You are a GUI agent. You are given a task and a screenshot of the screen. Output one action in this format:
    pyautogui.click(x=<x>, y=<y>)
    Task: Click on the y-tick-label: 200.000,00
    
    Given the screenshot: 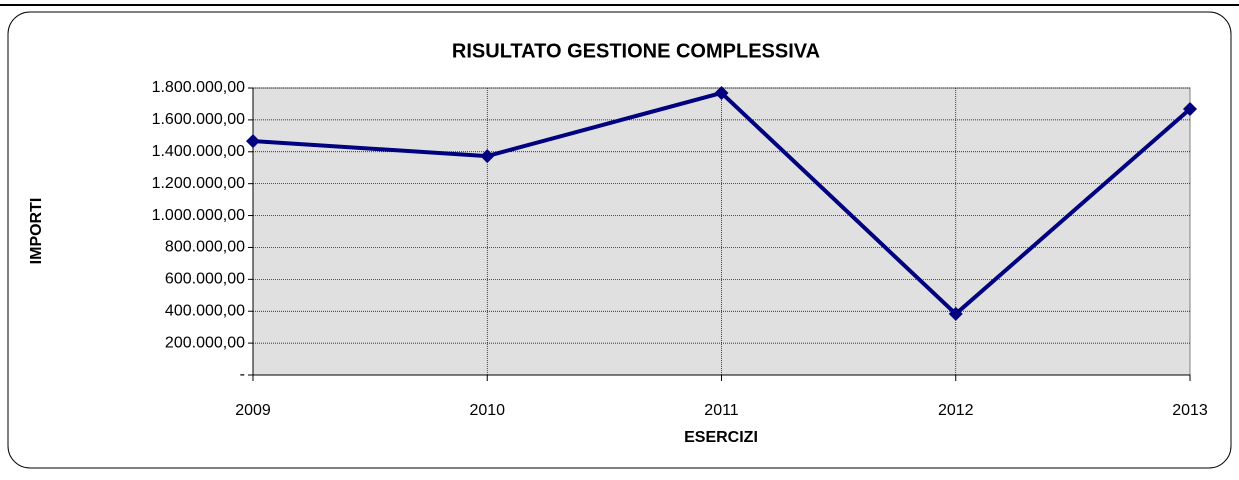 What is the action you would take?
    pyautogui.click(x=205, y=342)
    